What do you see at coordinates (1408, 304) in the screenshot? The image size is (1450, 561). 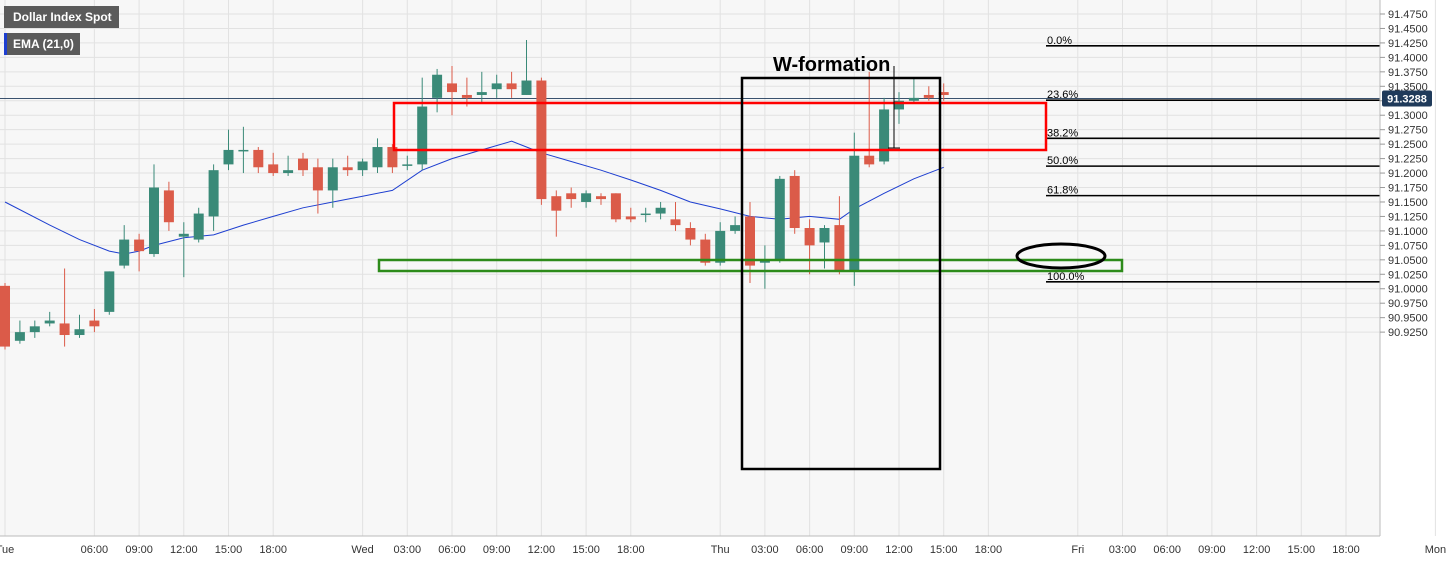 I see `y-tick-label: 90.9750` at bounding box center [1408, 304].